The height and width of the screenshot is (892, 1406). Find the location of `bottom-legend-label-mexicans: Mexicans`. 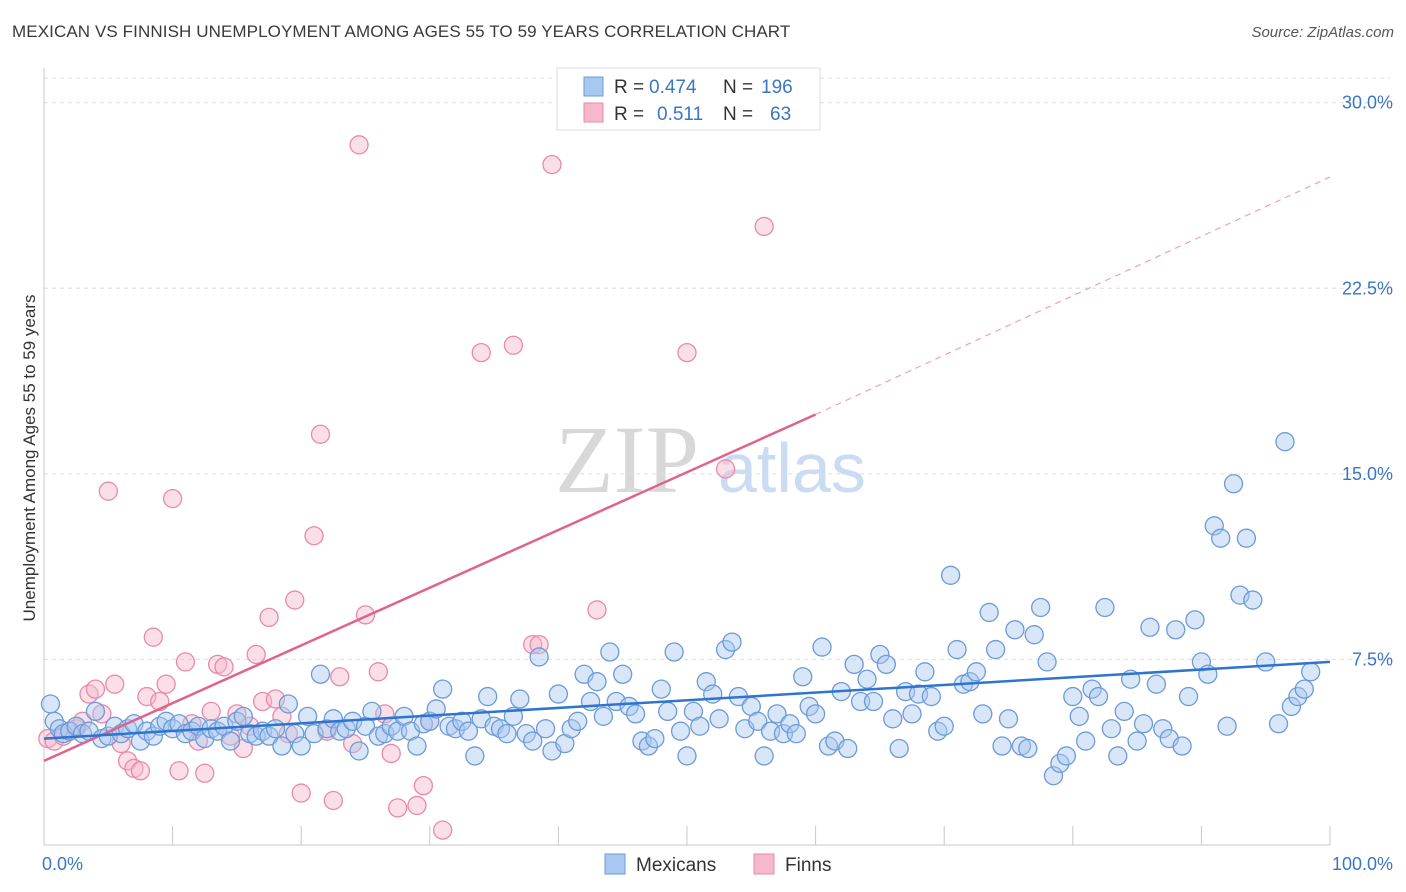

bottom-legend-label-mexicans: Mexicans is located at coordinates (676, 865).